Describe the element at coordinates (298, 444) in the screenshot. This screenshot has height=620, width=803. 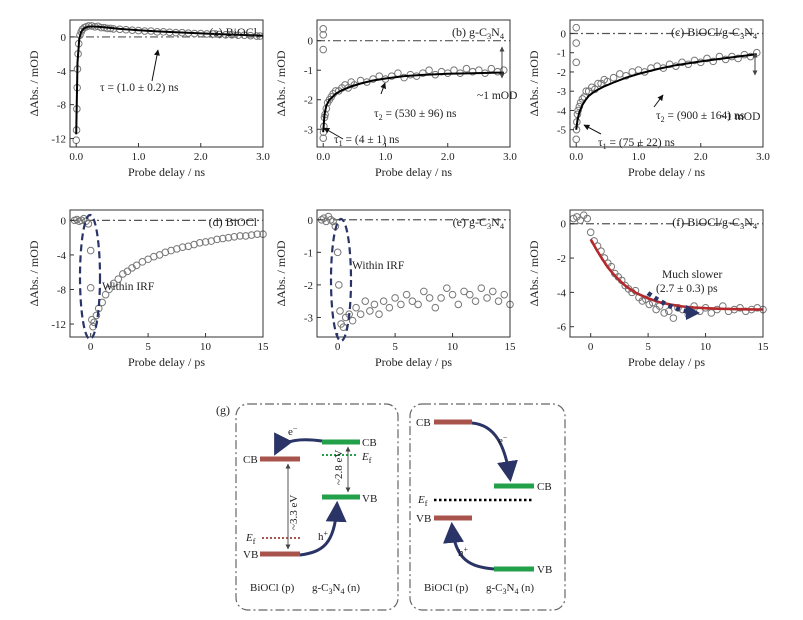
I see `left-electron-arrow` at that location.